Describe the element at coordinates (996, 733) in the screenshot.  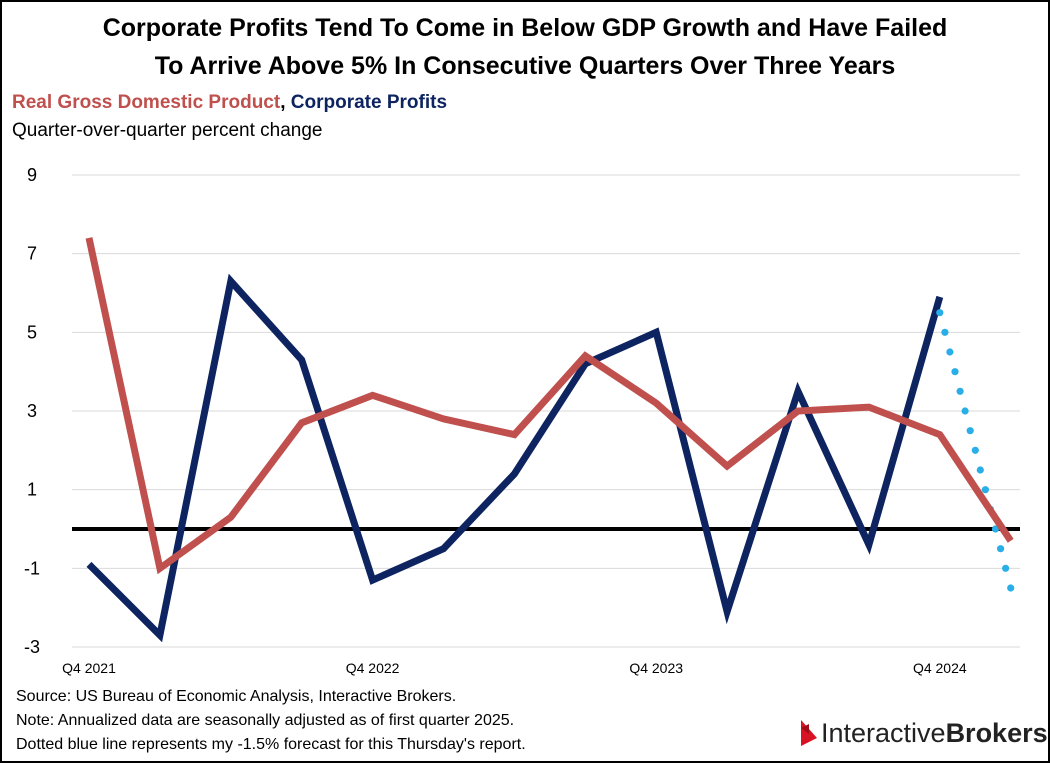
I see `logo-text-brokers: Brokers` at that location.